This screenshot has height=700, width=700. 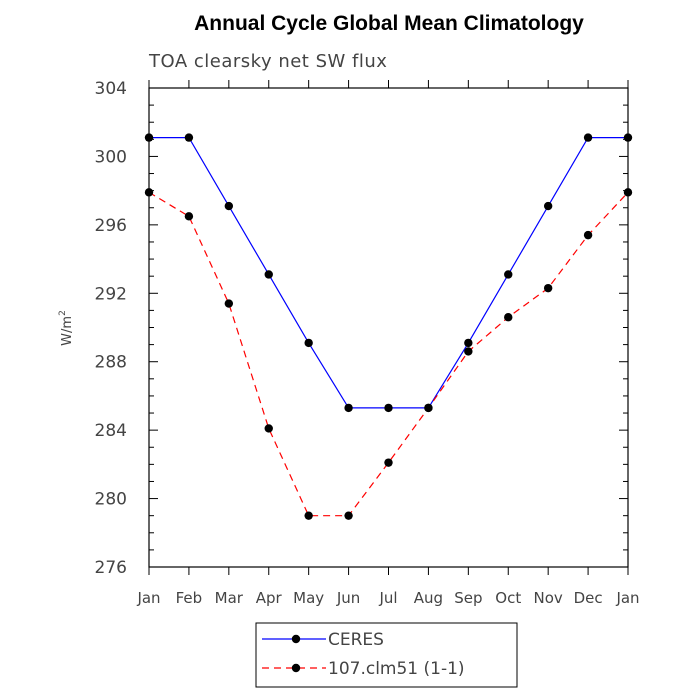 I want to click on y-tick-label: 284, so click(x=111, y=431).